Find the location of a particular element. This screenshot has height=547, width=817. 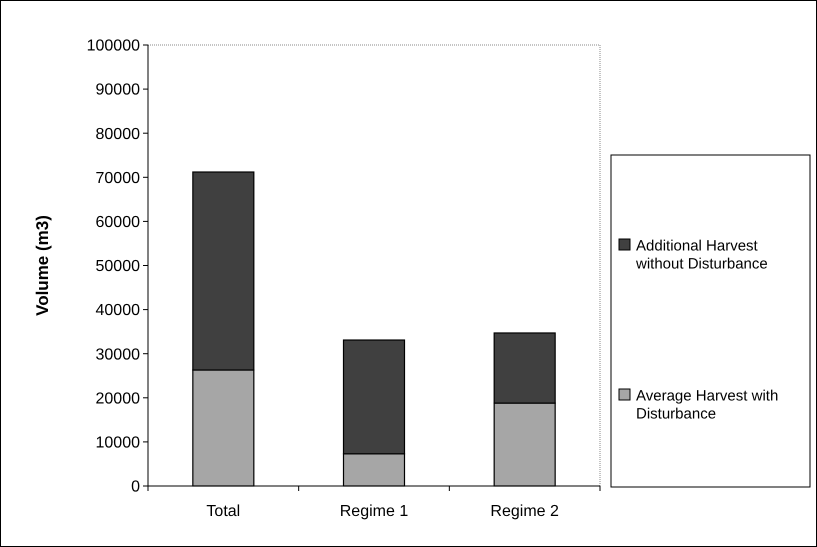

y-tick-label: 10000 is located at coordinates (118, 443).